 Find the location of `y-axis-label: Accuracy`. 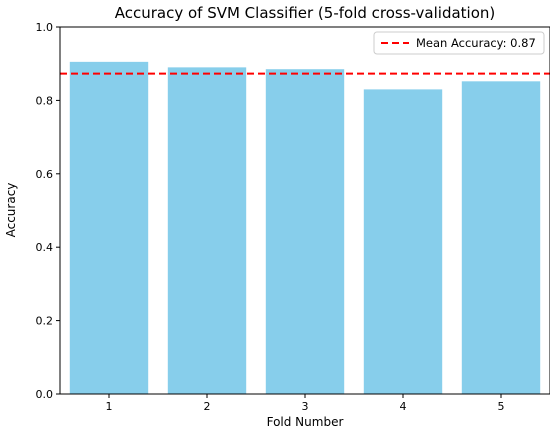

y-axis-label: Accuracy is located at coordinates (11, 210).